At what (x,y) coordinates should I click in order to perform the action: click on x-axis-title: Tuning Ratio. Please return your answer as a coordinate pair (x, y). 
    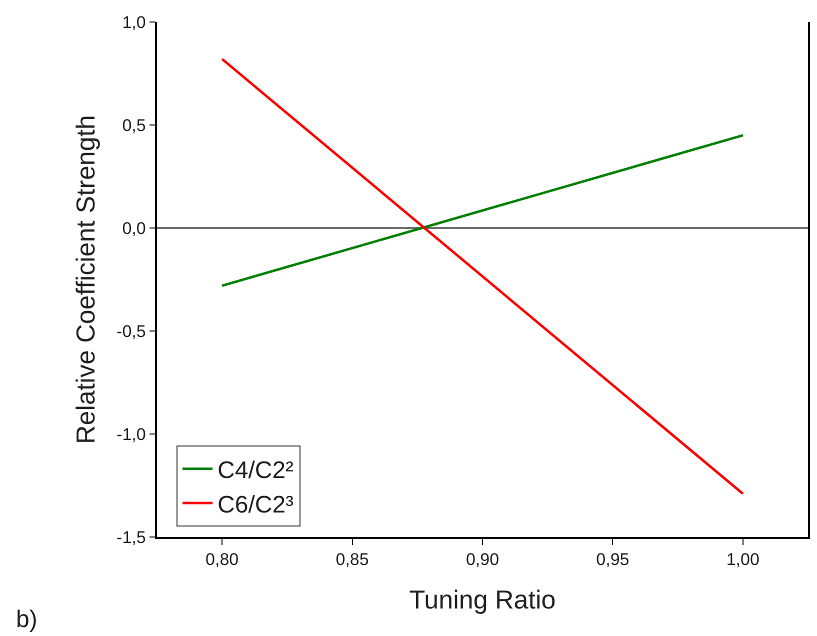
    Looking at the image, I should click on (482, 599).